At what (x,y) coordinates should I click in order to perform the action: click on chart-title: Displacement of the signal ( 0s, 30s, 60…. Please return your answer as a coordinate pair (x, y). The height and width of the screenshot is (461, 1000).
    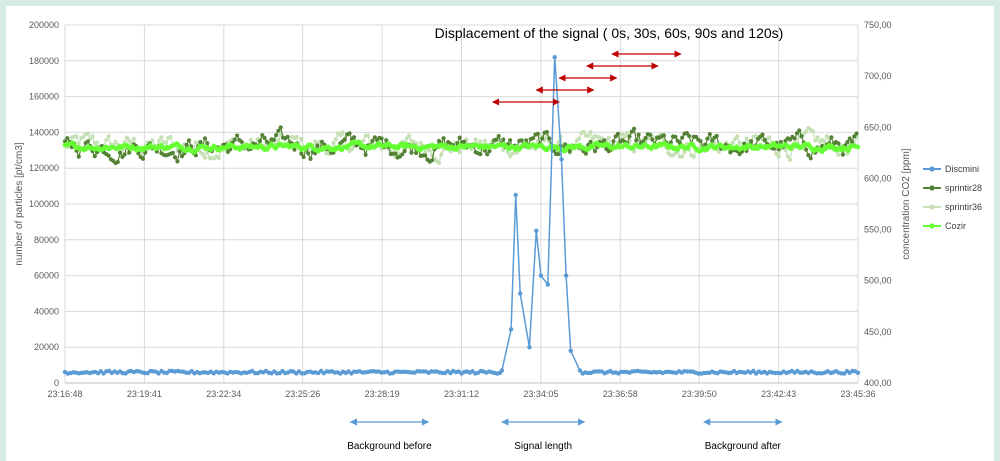
    Looking at the image, I should click on (609, 33).